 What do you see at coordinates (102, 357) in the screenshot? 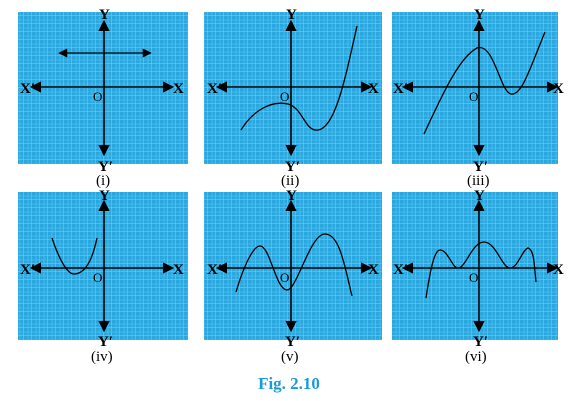
I see `panel-caption: (iv)` at bounding box center [102, 357].